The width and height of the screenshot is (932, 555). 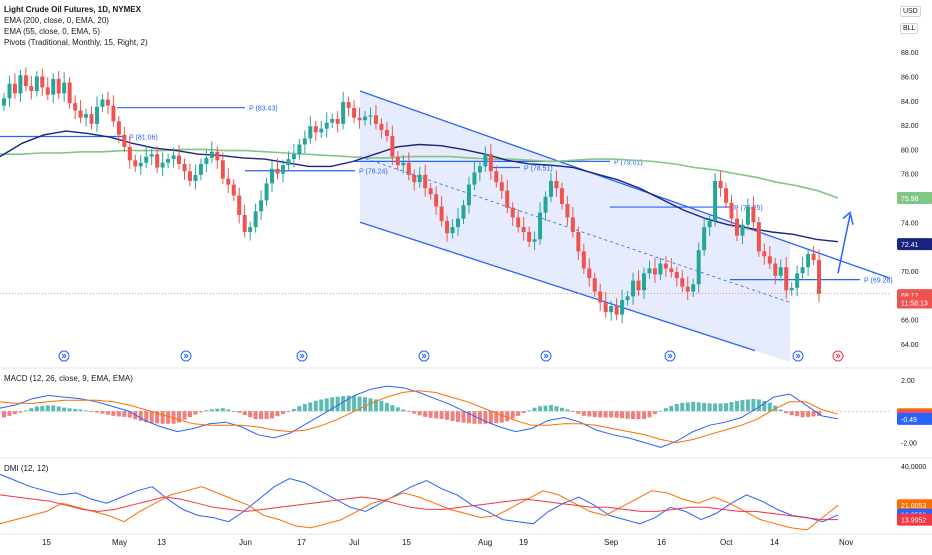 What do you see at coordinates (354, 542) in the screenshot?
I see `time-tick-label: Jul` at bounding box center [354, 542].